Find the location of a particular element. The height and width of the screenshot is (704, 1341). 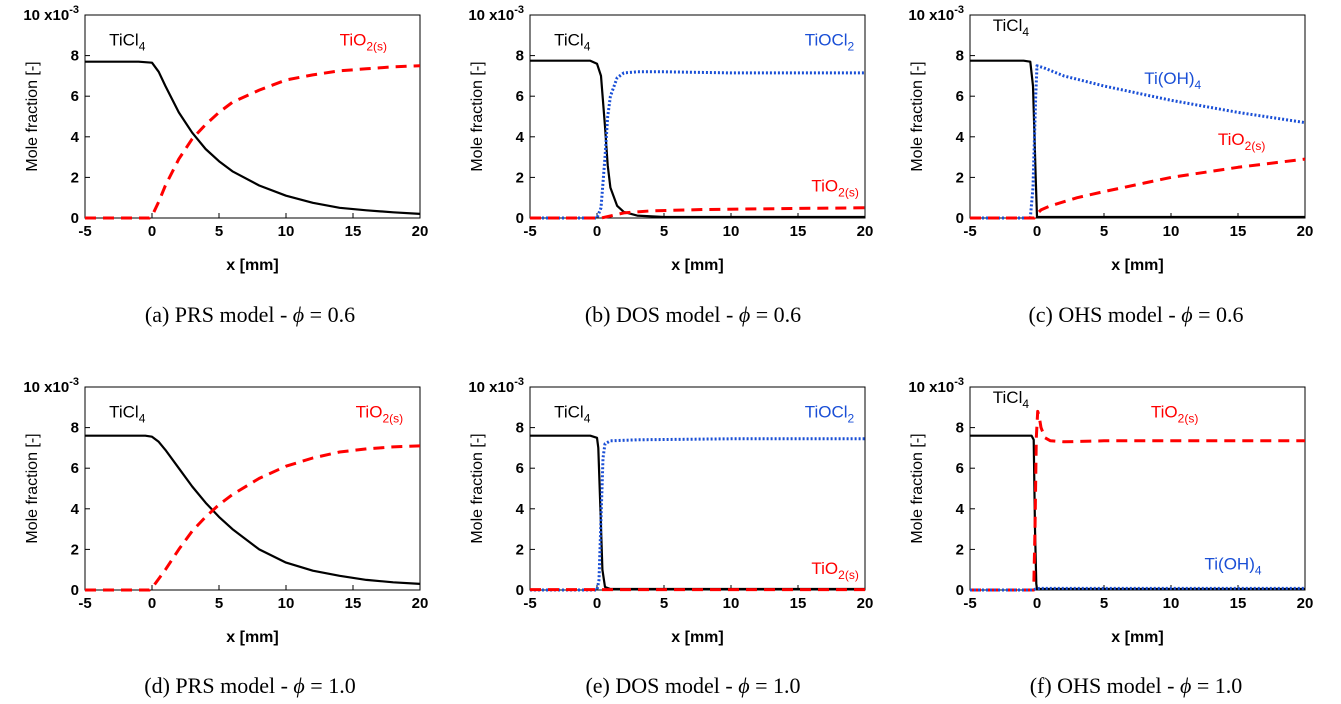

panel-caption: (e) DOS model - ϕ = 1.0 is located at coordinates (692, 685).